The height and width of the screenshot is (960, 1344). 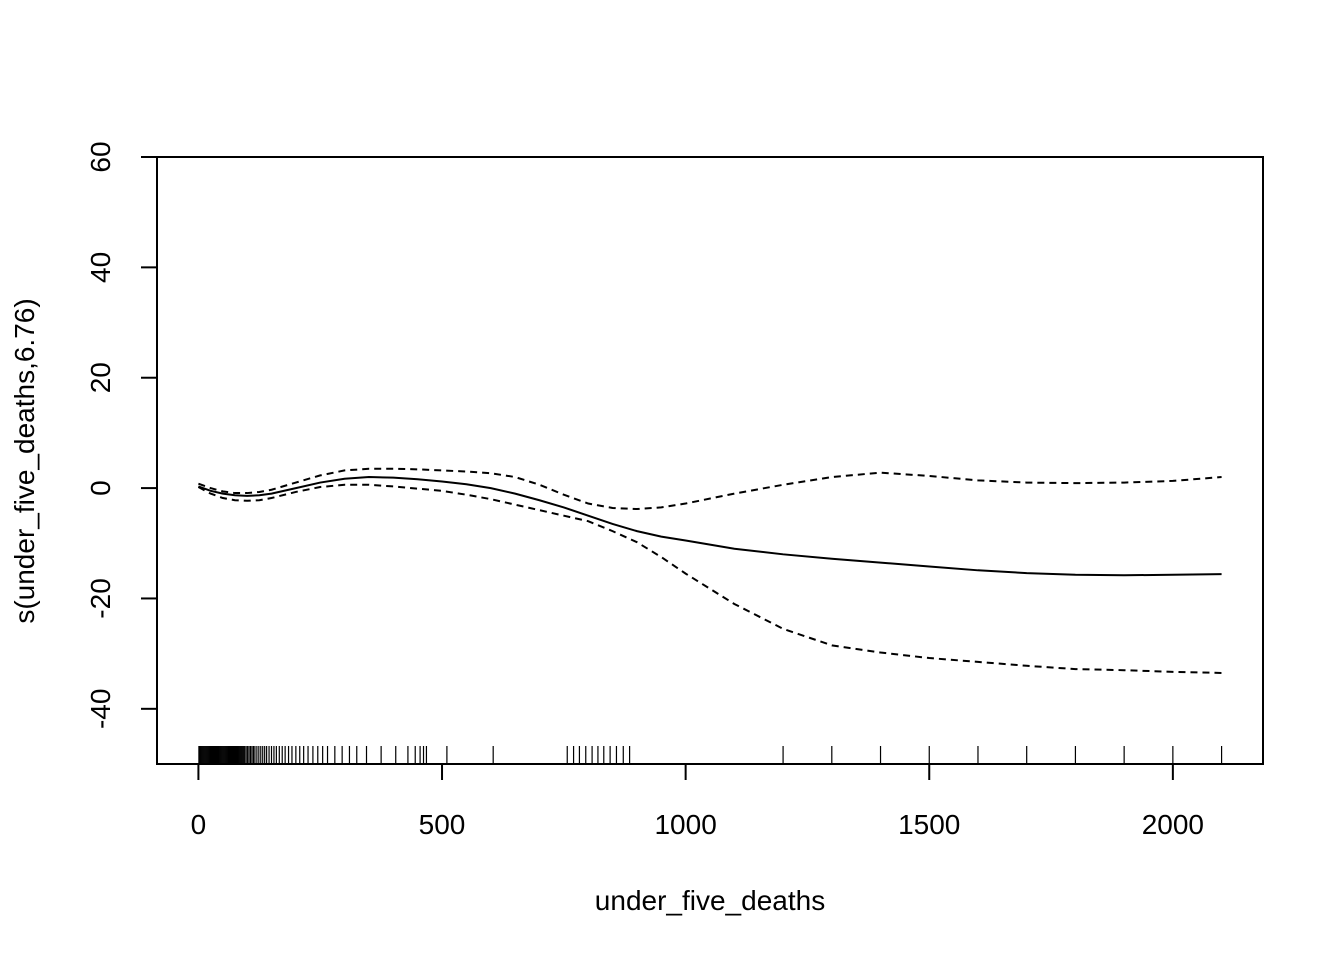 What do you see at coordinates (929, 824) in the screenshot?
I see `x-tick-label: 1500` at bounding box center [929, 824].